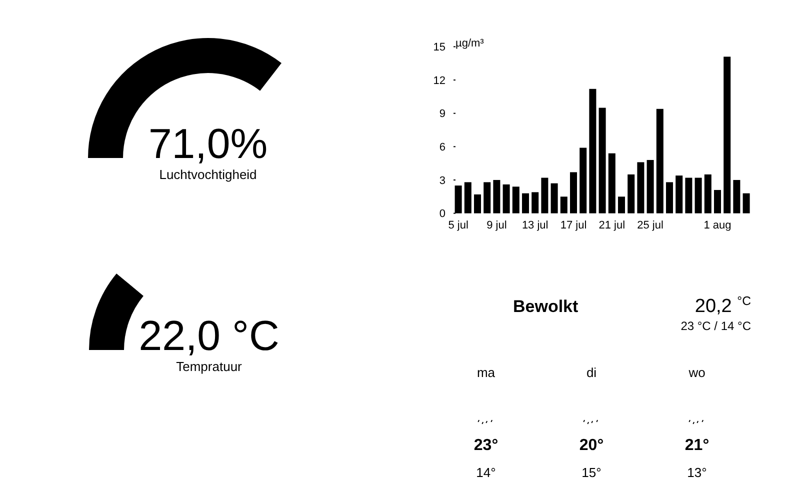 The image size is (800, 480). Describe the element at coordinates (697, 472) in the screenshot. I see `text: 13°` at that location.